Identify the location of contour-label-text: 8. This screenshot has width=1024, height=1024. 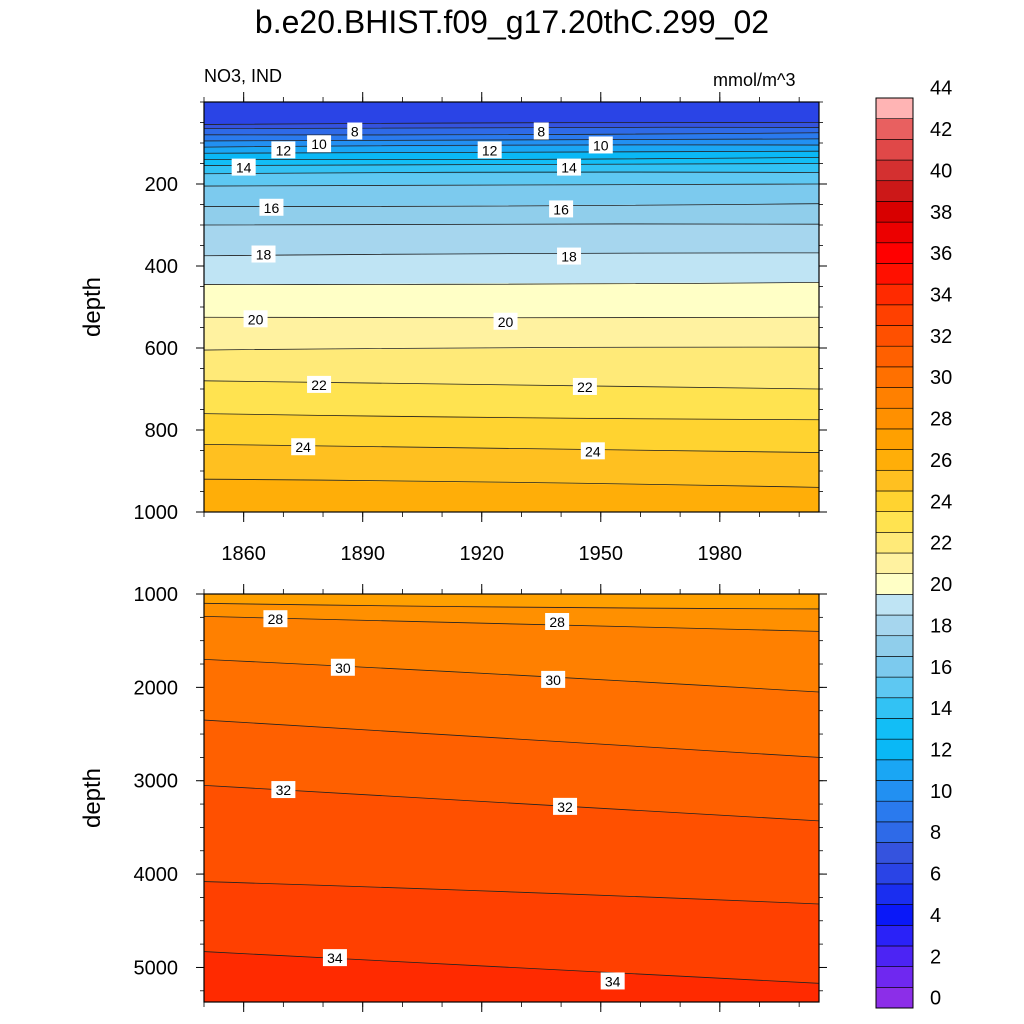
(355, 132).